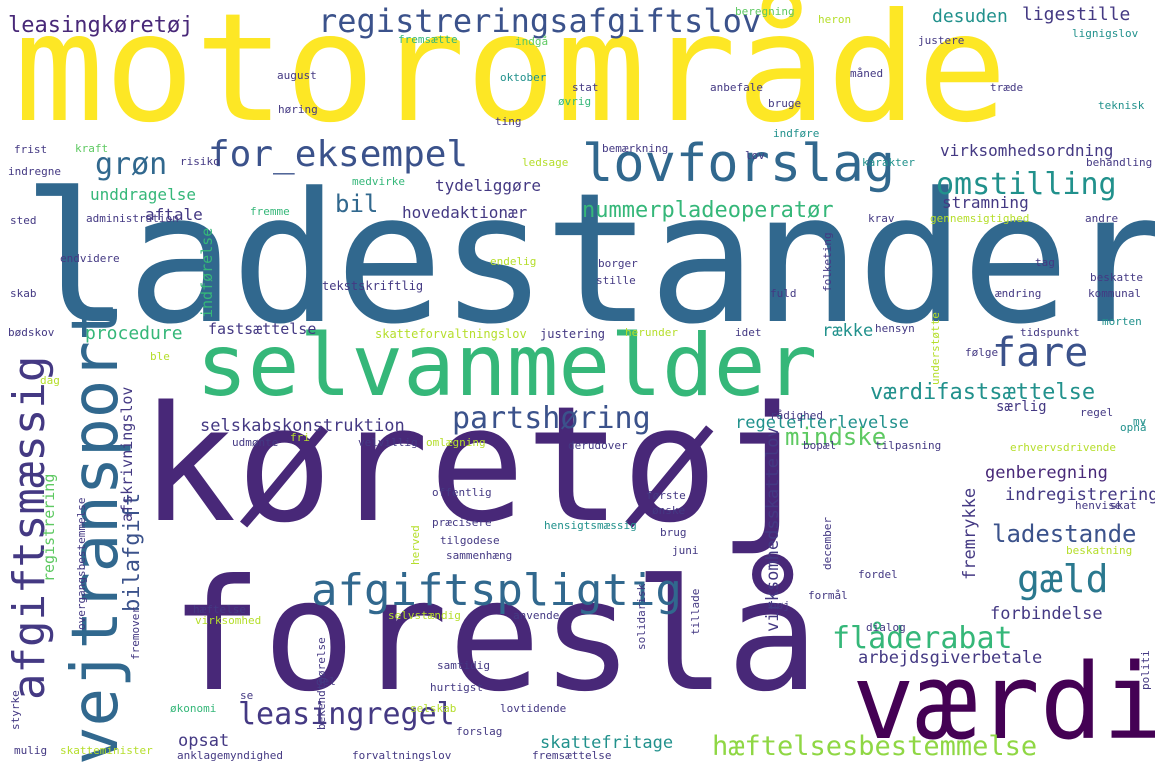  What do you see at coordinates (673, 532) in the screenshot?
I see `word: brug` at bounding box center [673, 532].